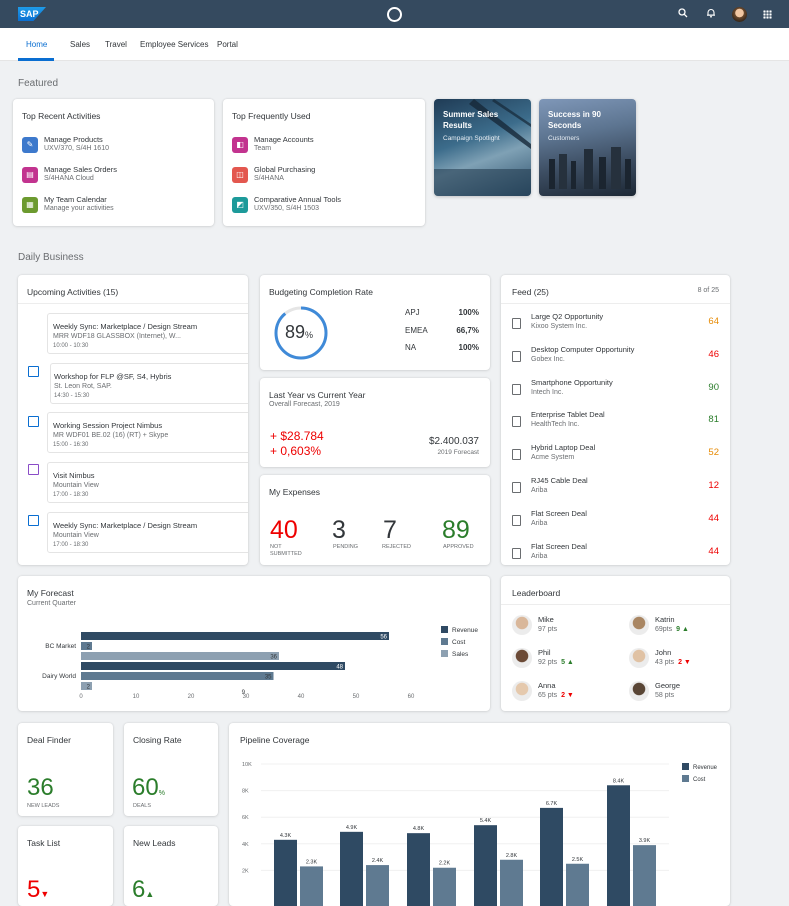 The image size is (789, 906). I want to click on search-icon, so click(683, 15).